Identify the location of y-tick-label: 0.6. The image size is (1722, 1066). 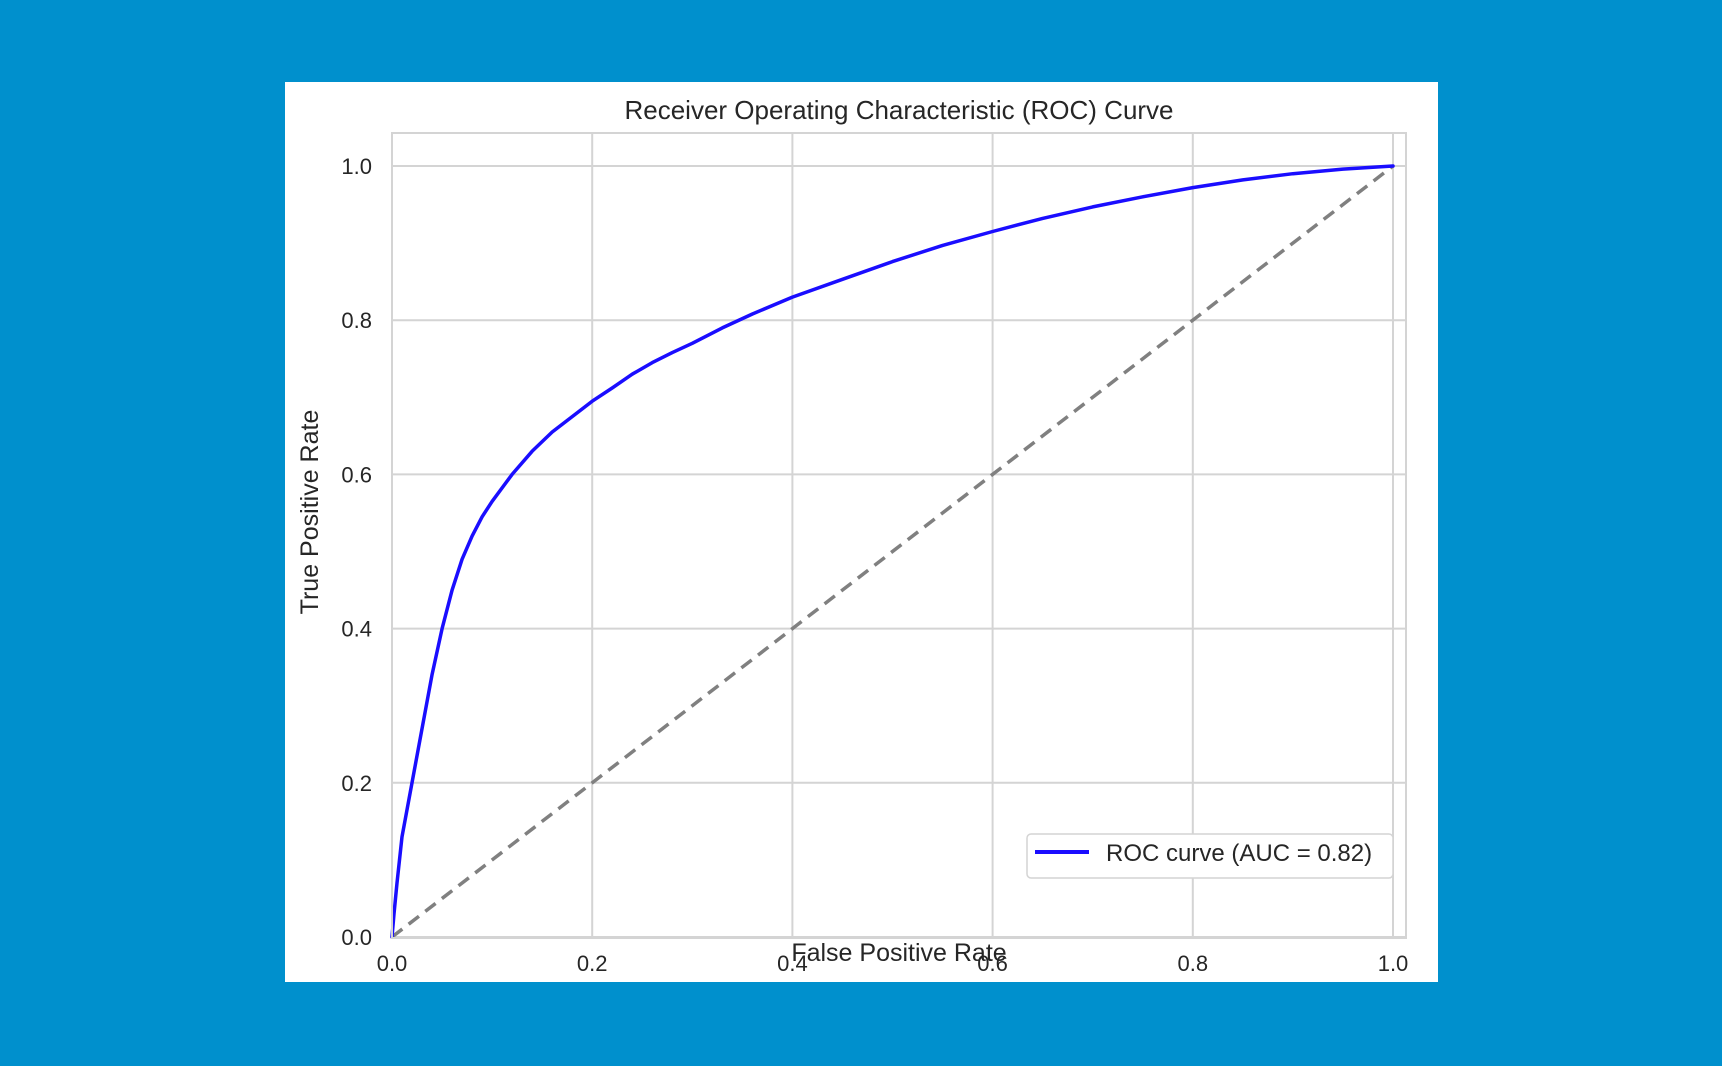
(356, 474).